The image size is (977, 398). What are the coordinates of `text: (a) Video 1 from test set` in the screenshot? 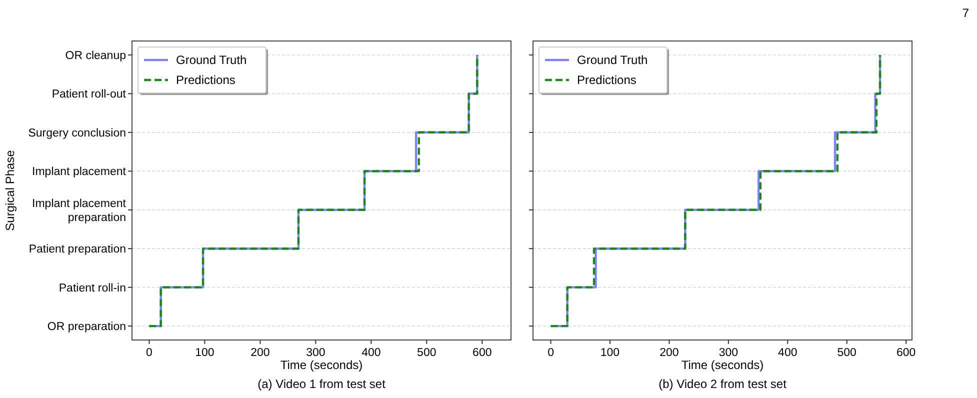 It's located at (322, 384).